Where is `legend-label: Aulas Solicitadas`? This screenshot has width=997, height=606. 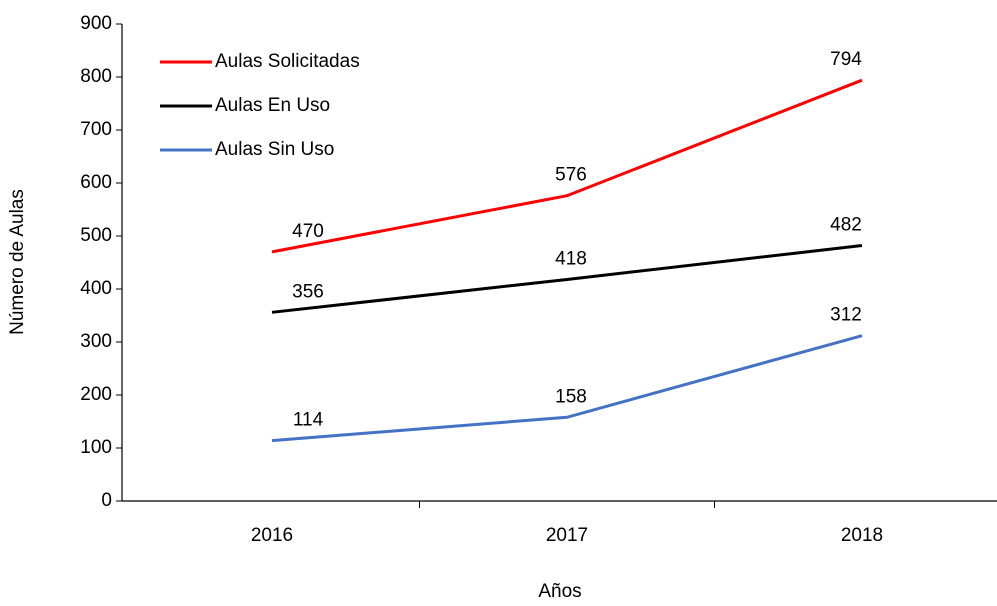
legend-label: Aulas Solicitadas is located at coordinates (287, 61).